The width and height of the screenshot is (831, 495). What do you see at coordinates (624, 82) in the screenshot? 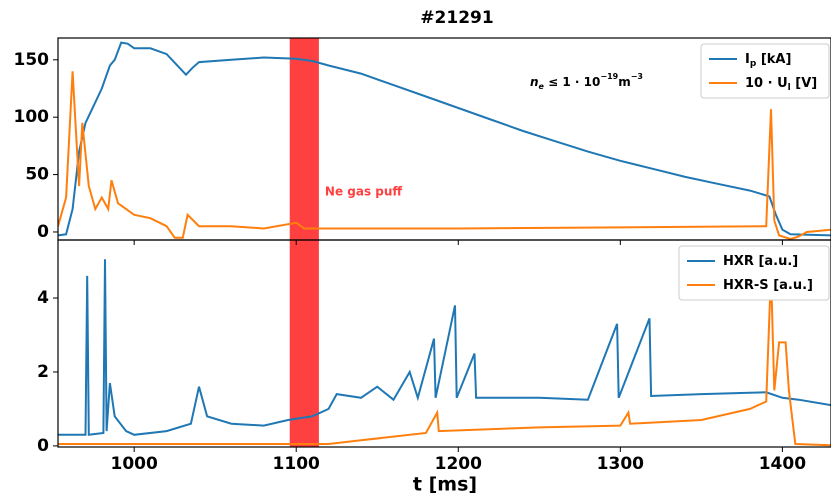
I see `annot-unit: m` at bounding box center [624, 82].